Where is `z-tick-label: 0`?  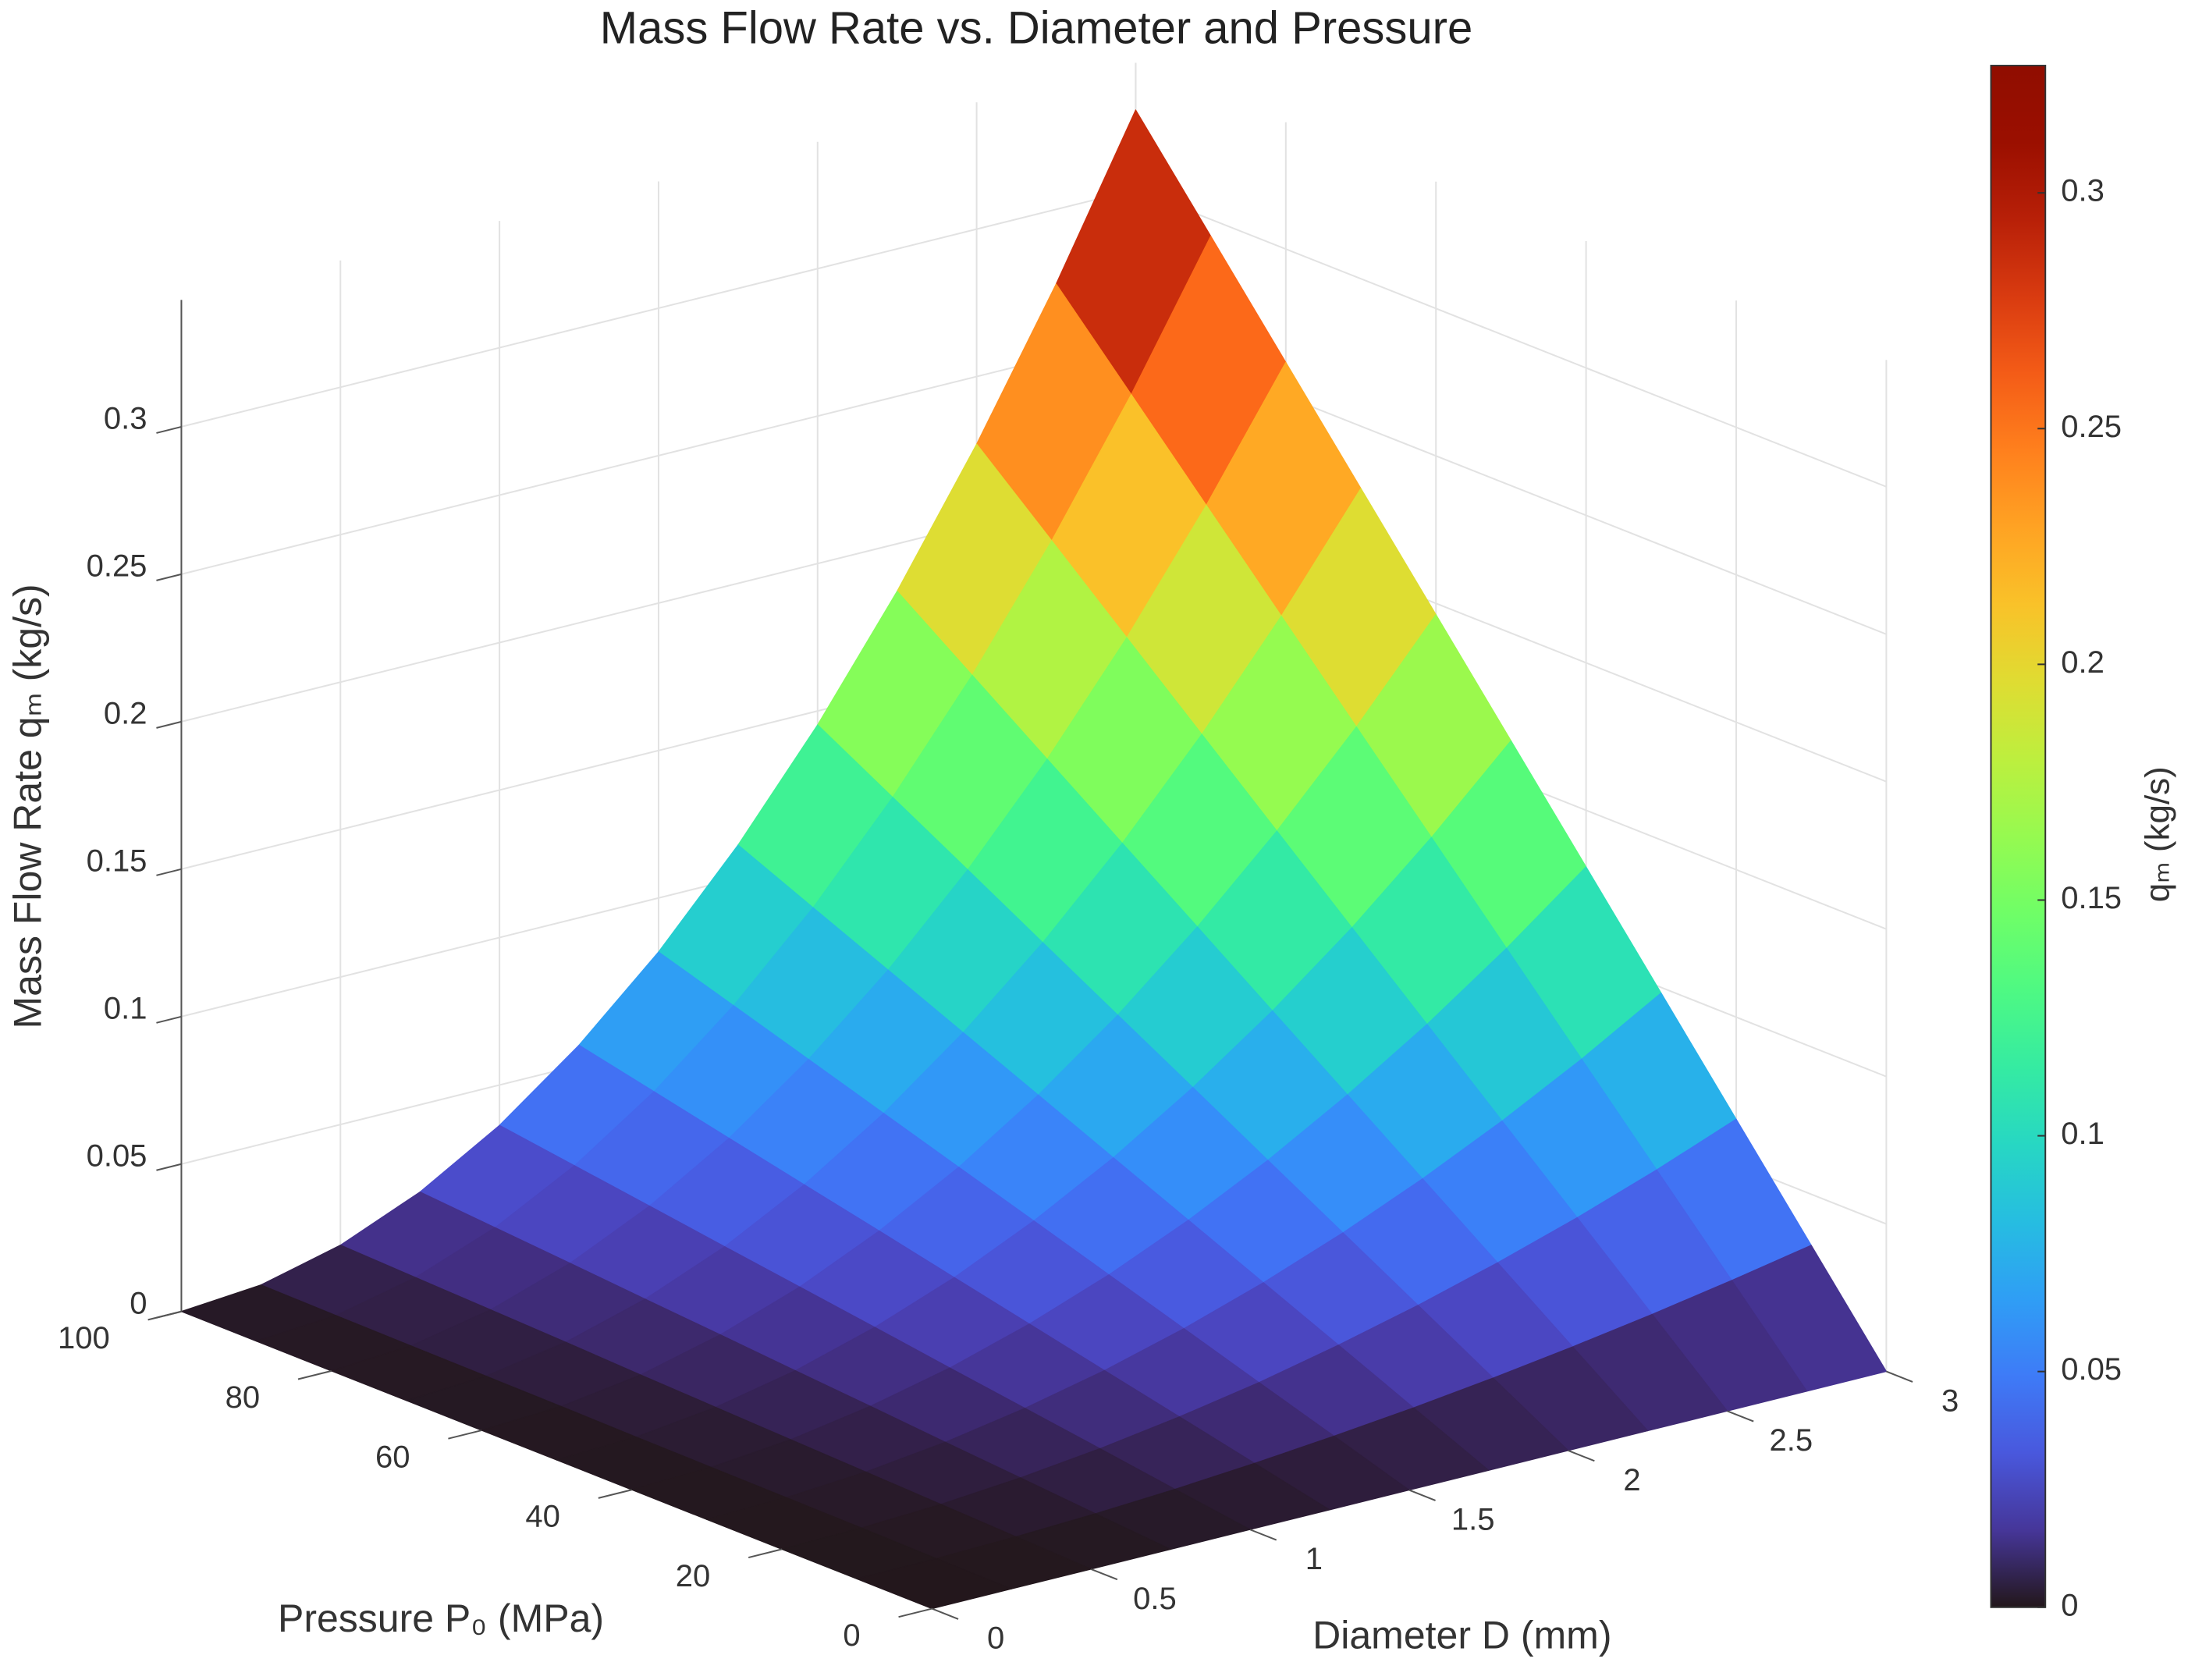 z-tick-label: 0 is located at coordinates (138, 1303).